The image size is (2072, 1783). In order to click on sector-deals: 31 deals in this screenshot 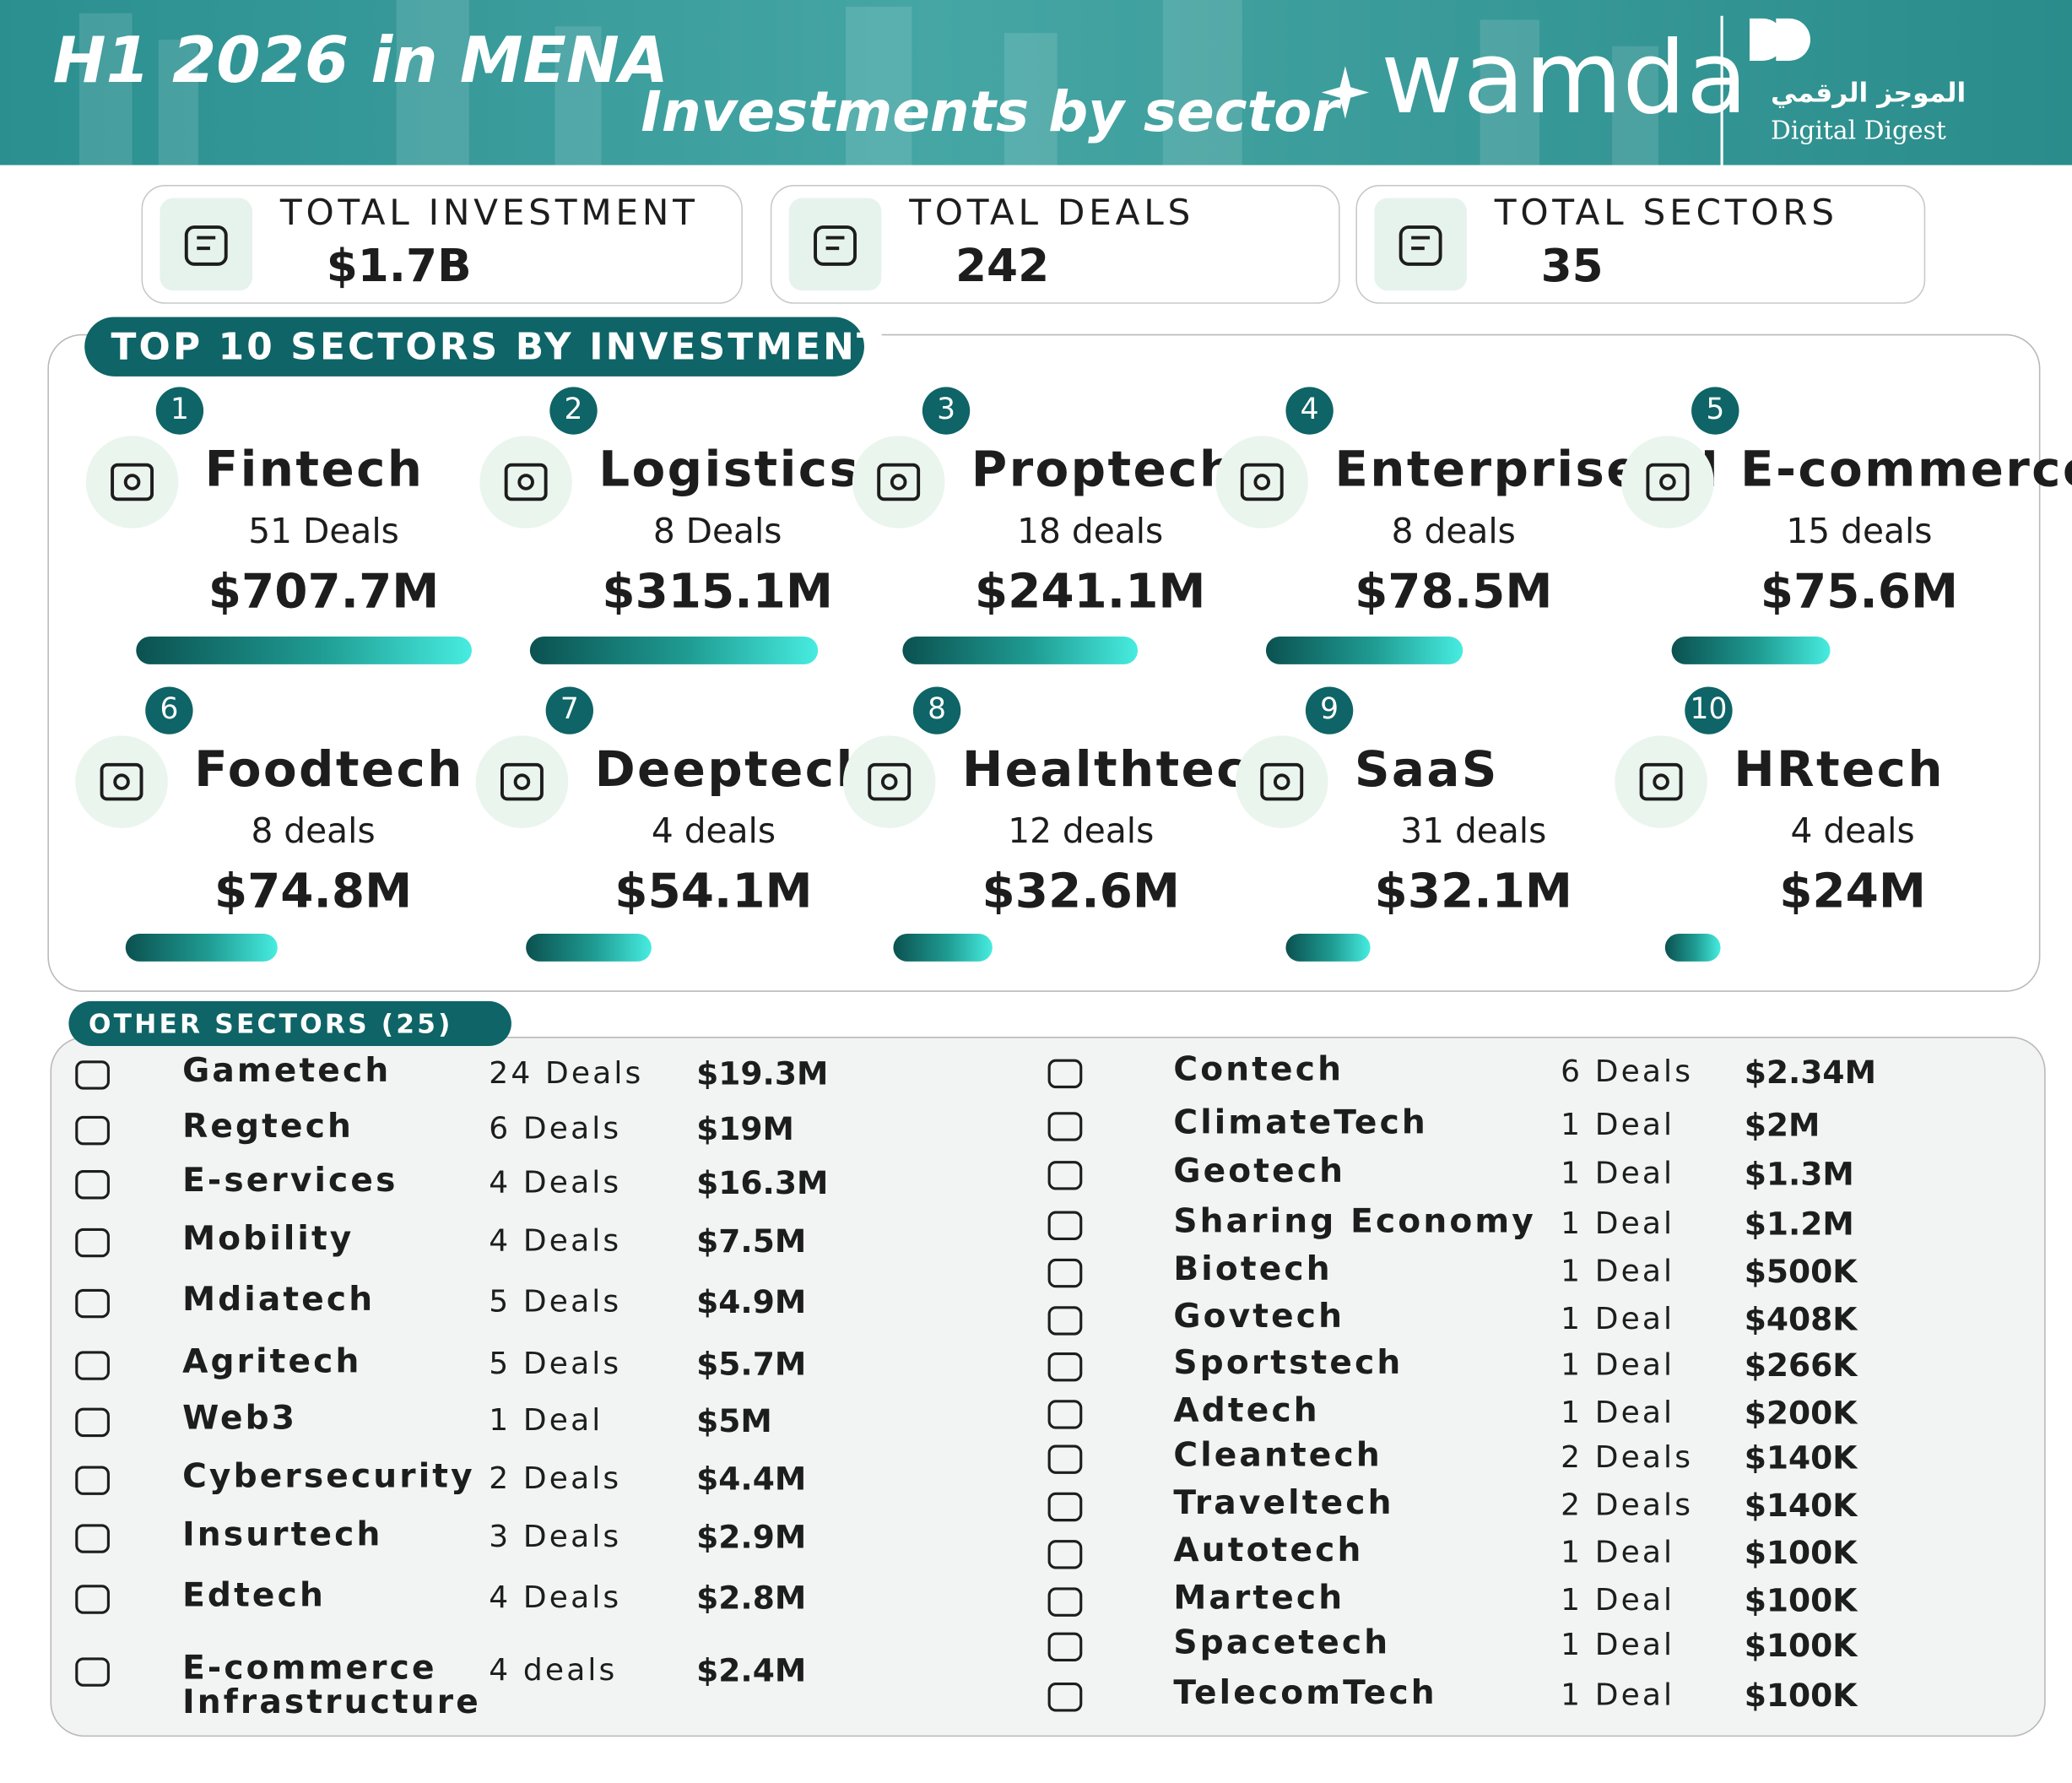, I will do `click(1473, 832)`.